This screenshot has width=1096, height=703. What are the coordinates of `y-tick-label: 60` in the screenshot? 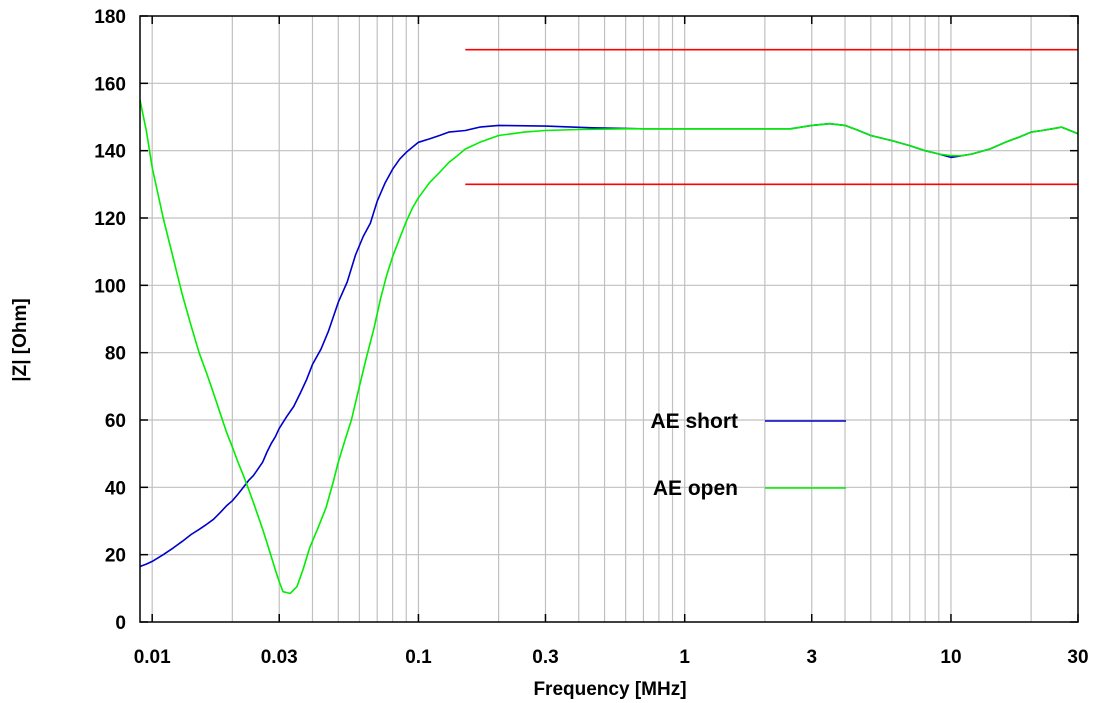 It's located at (115, 421).